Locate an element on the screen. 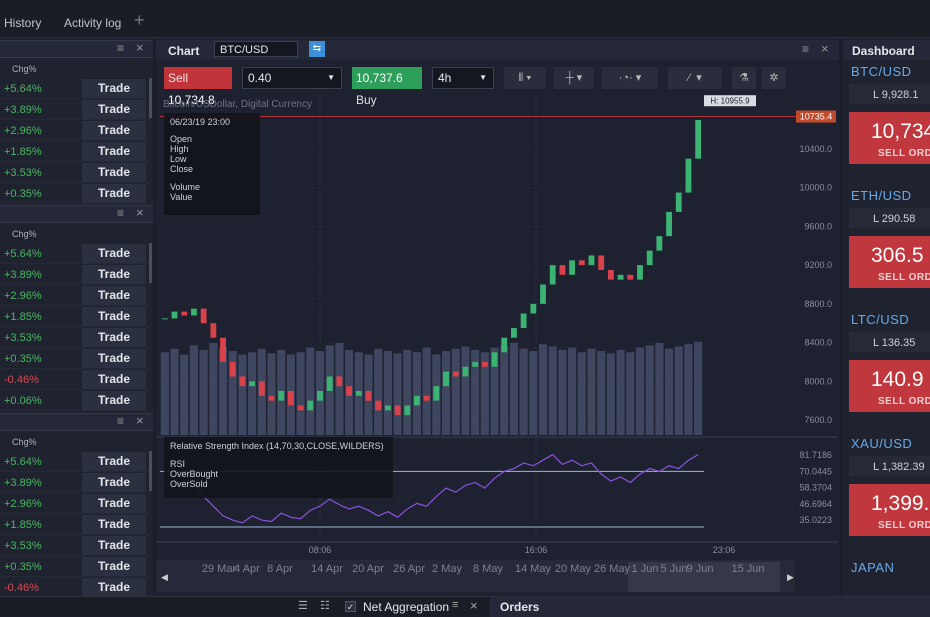 The width and height of the screenshot is (930, 617). tab: Activity log is located at coordinates (93, 23).